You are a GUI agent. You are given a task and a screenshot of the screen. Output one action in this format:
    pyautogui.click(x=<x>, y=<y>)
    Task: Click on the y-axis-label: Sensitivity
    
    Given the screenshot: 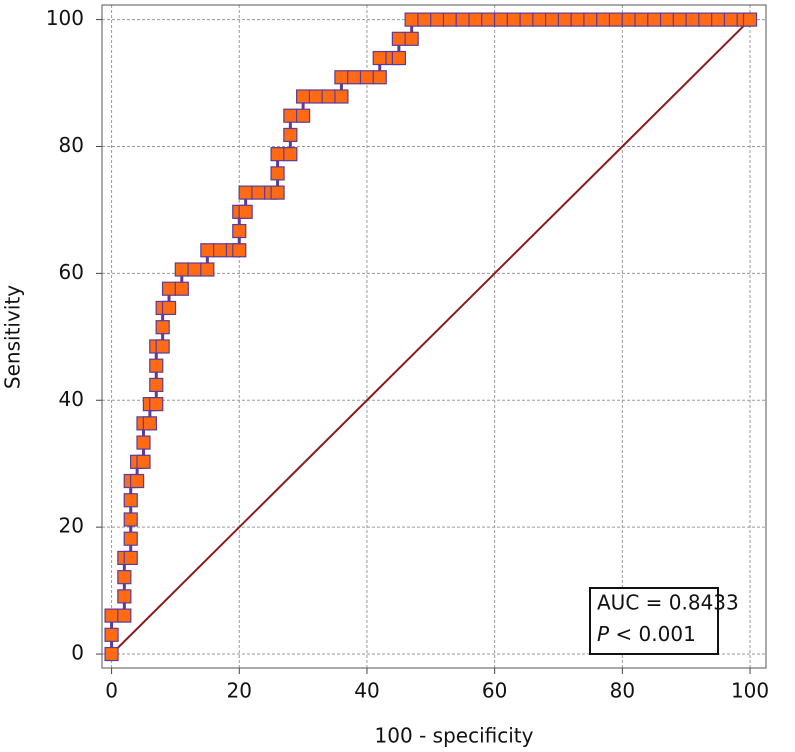 What is the action you would take?
    pyautogui.click(x=13, y=337)
    